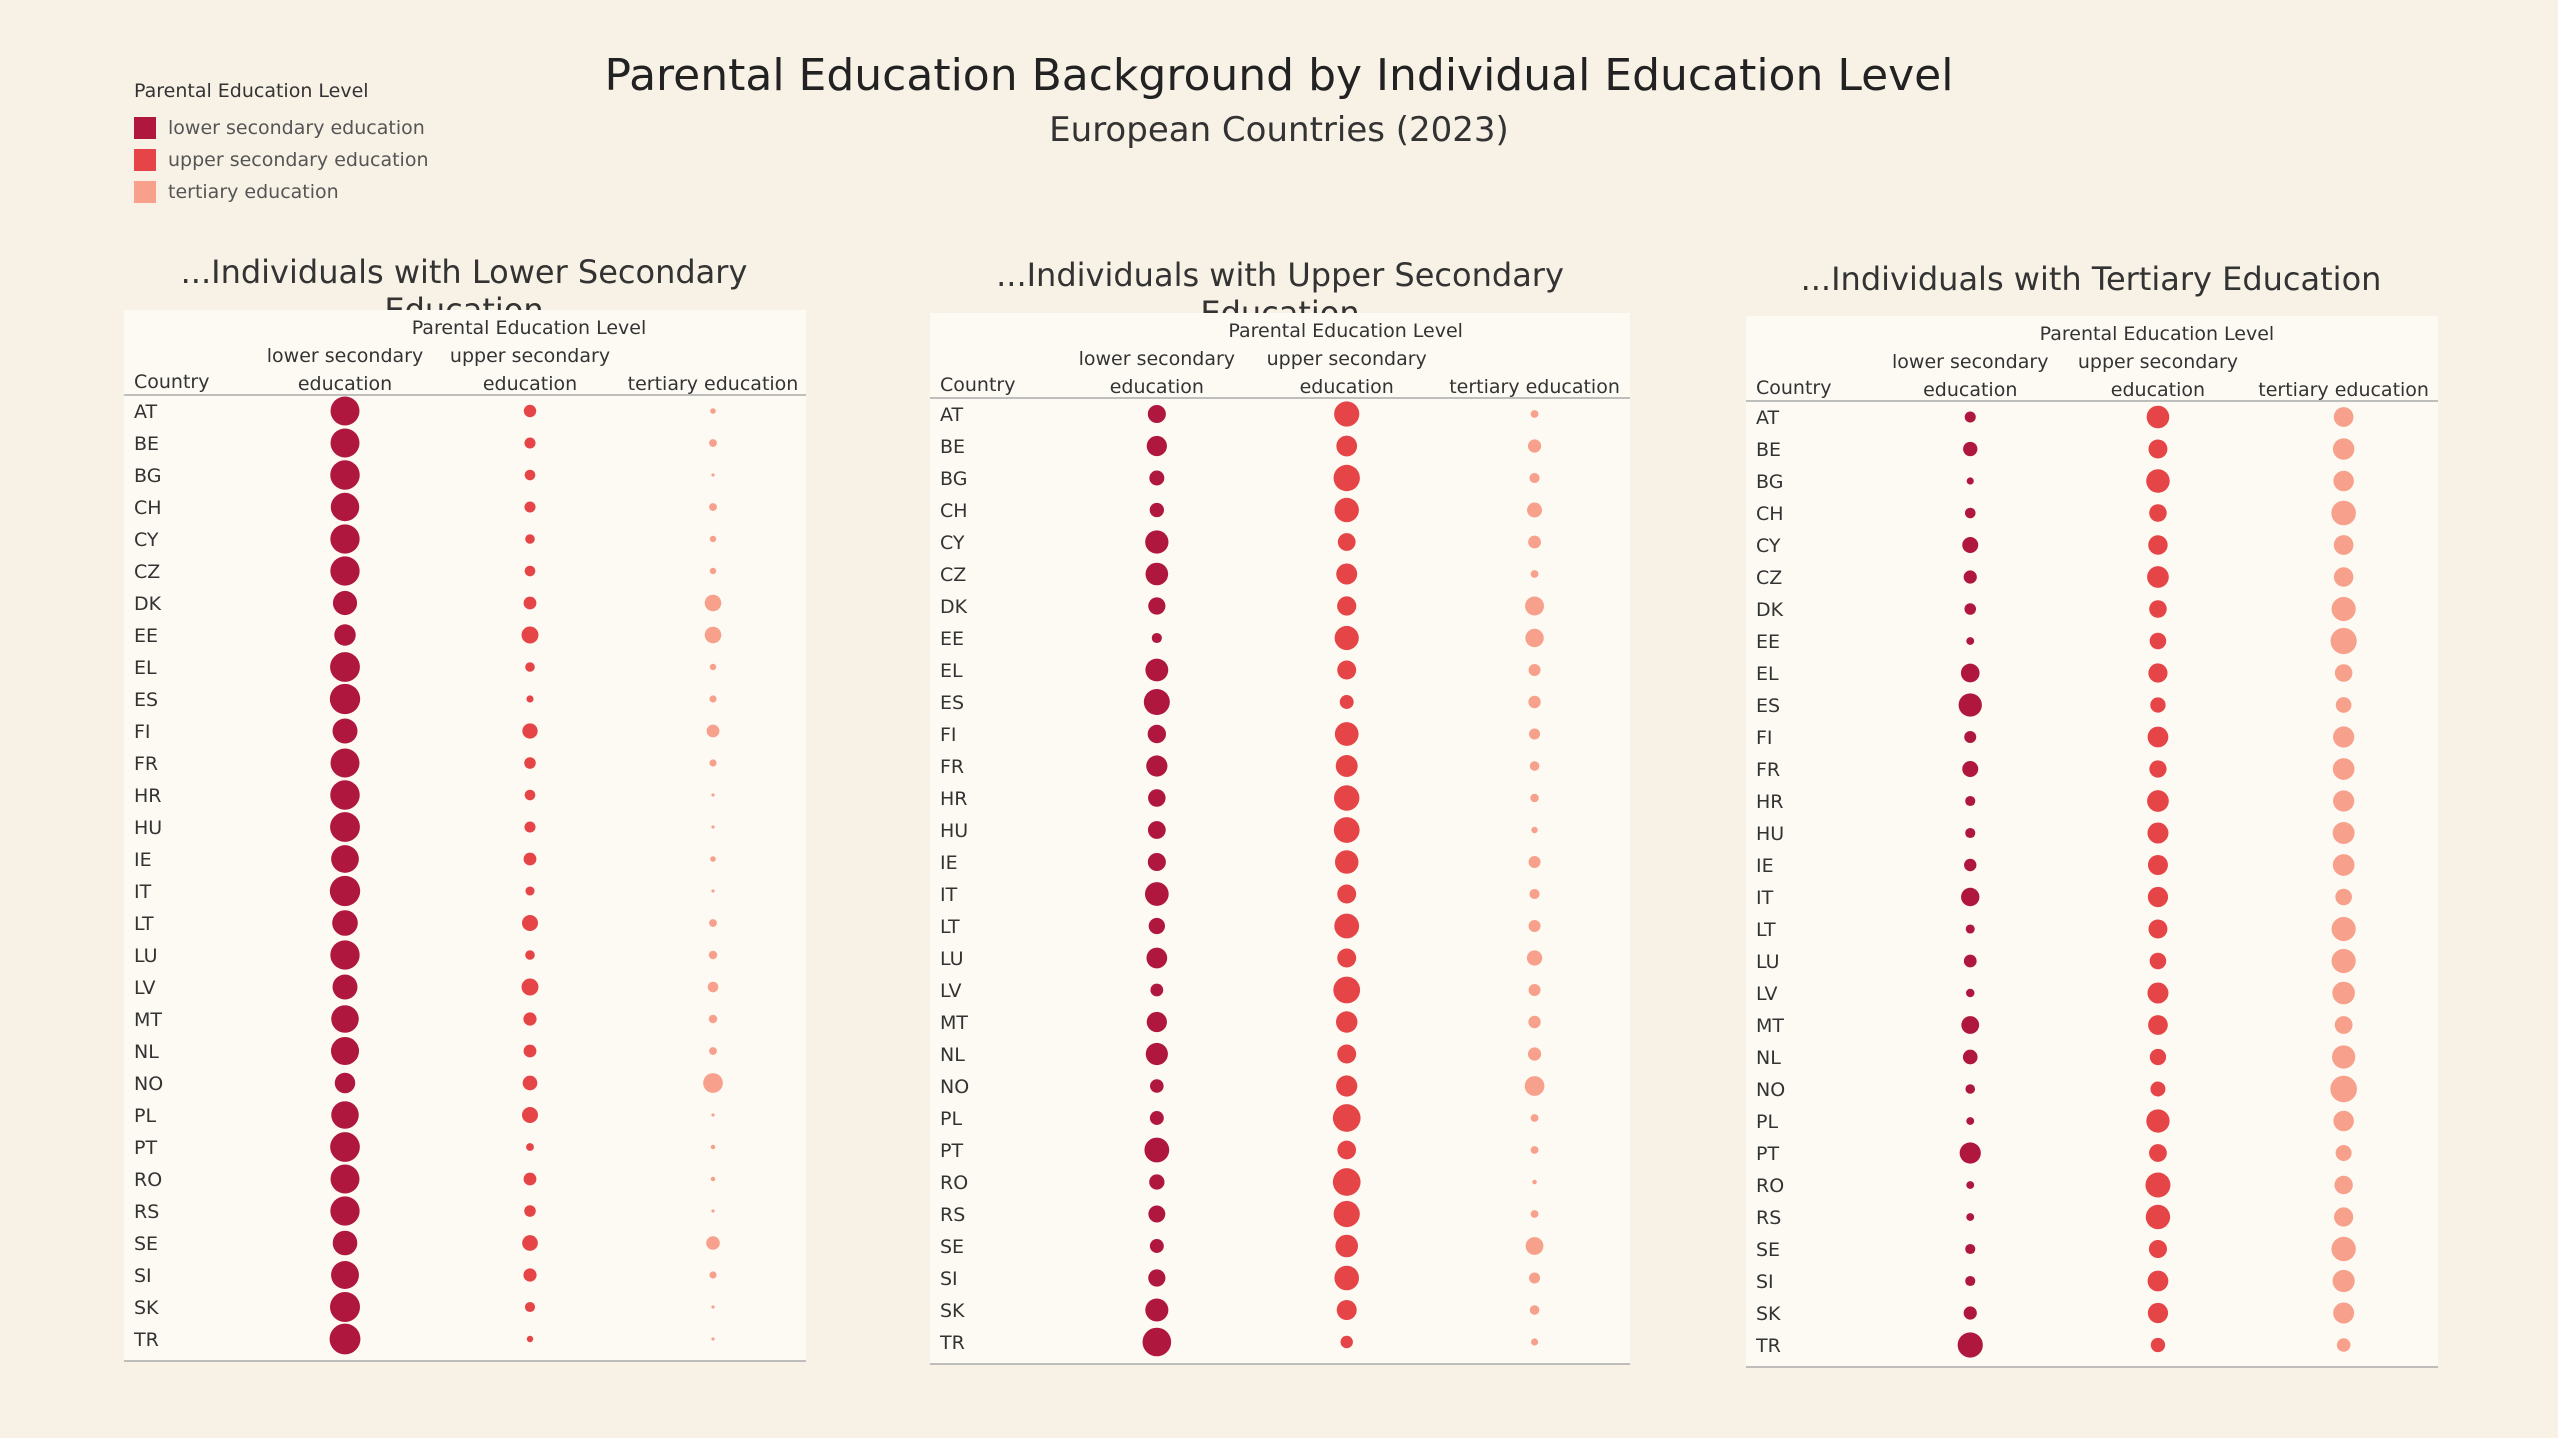 The width and height of the screenshot is (2558, 1438). I want to click on bubble-fi-tertiary, so click(1535, 734).